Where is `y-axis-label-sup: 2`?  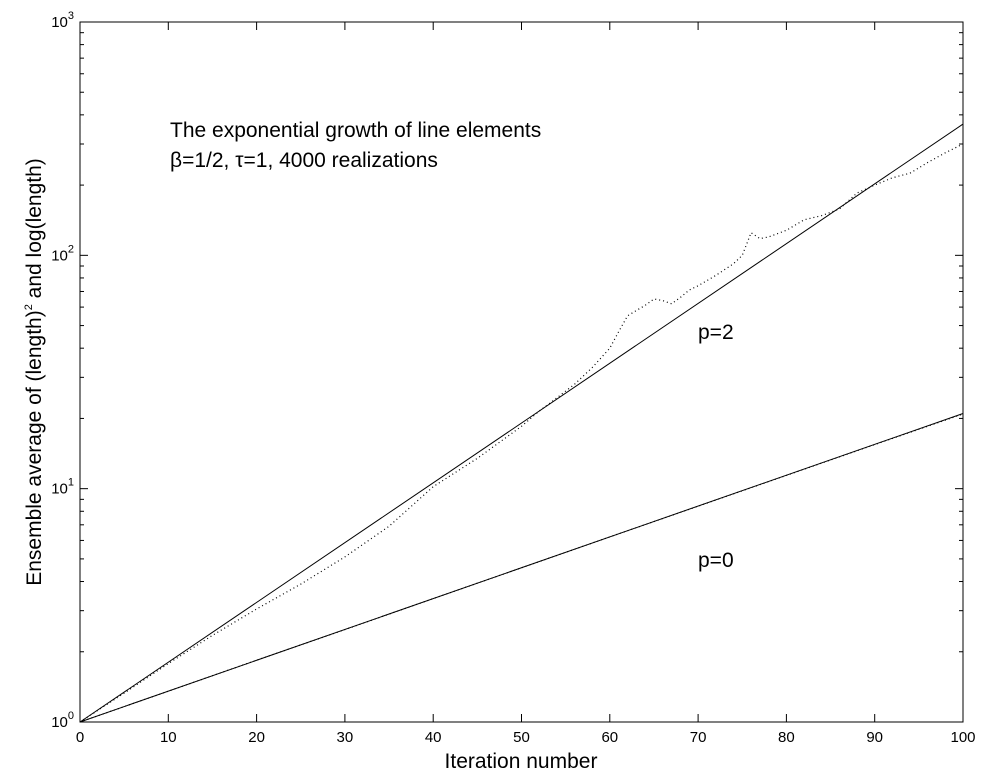 y-axis-label-sup: 2 is located at coordinates (29, 307).